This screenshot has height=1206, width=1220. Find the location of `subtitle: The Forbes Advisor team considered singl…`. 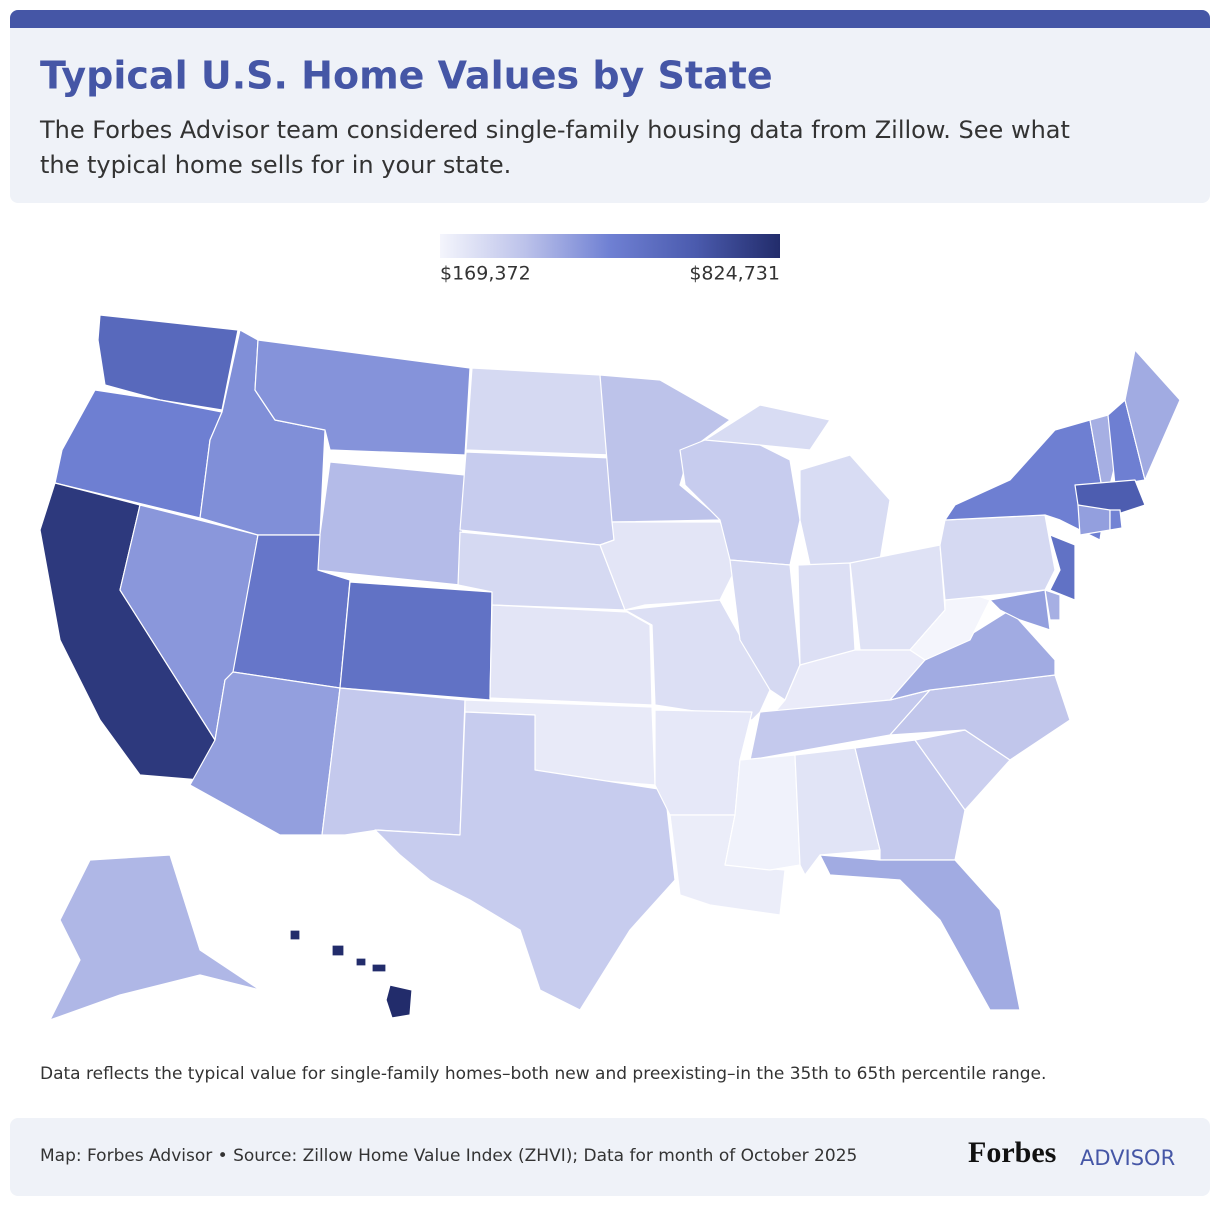

subtitle: The Forbes Advisor team considered singl… is located at coordinates (554, 130).